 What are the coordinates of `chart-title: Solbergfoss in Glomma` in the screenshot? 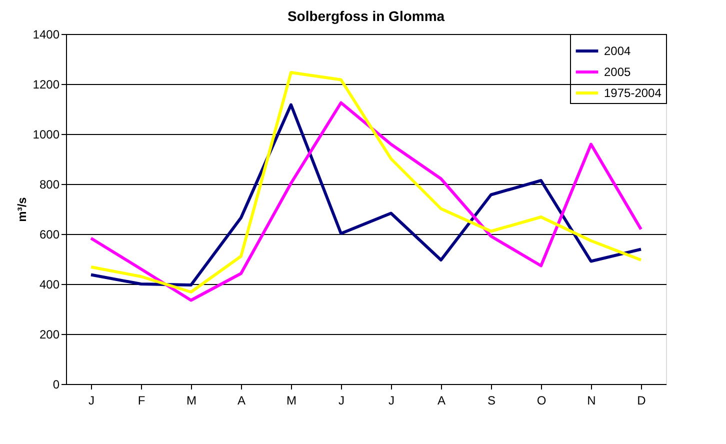 It's located at (366, 16).